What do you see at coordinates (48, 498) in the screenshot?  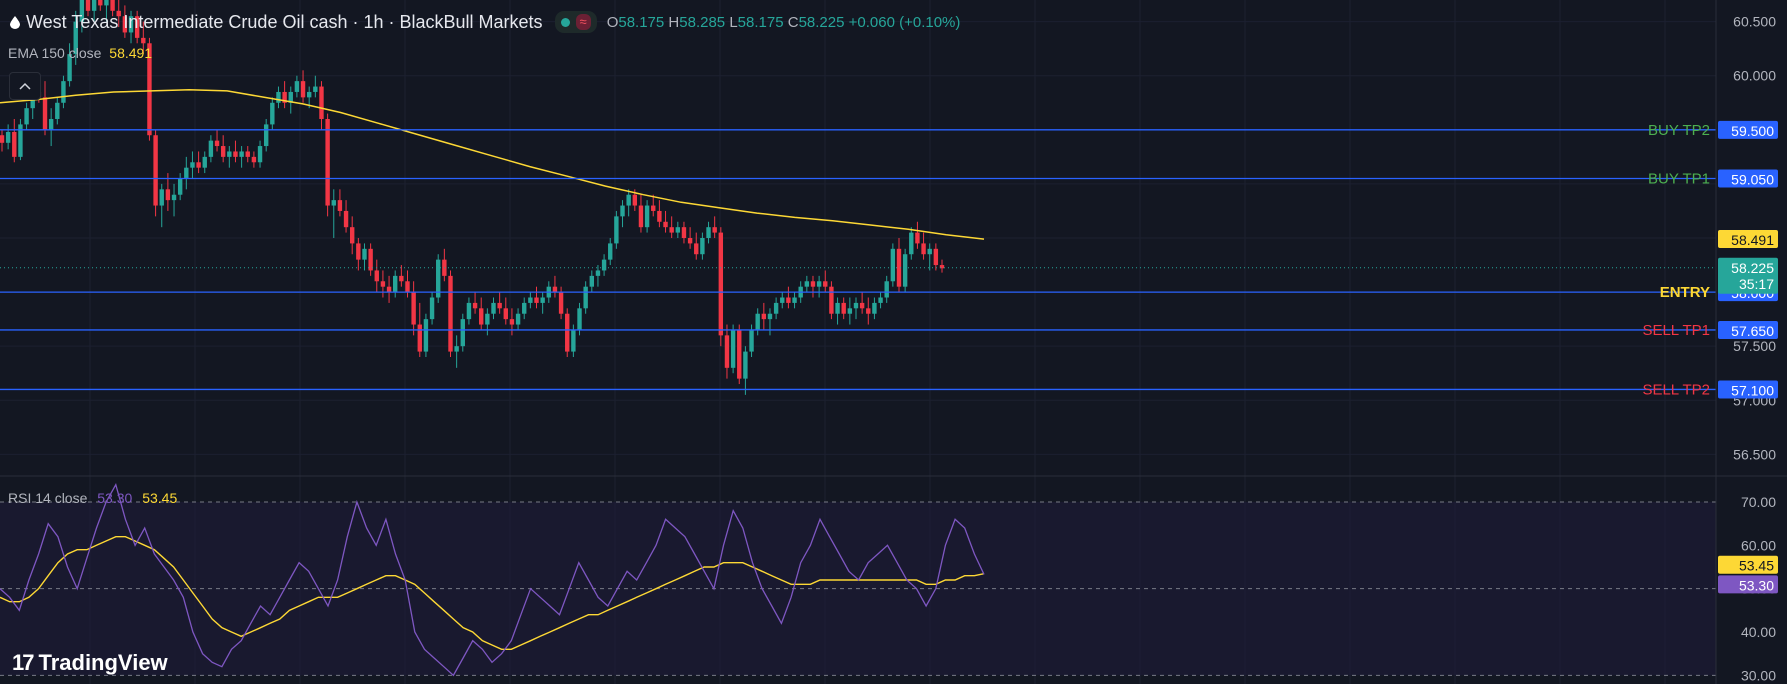 I see `rsi-legend-label: RSI 14 close` at bounding box center [48, 498].